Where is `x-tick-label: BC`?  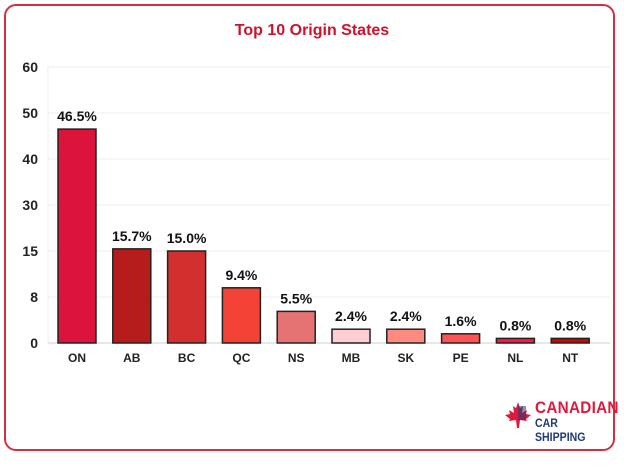
x-tick-label: BC is located at coordinates (187, 358).